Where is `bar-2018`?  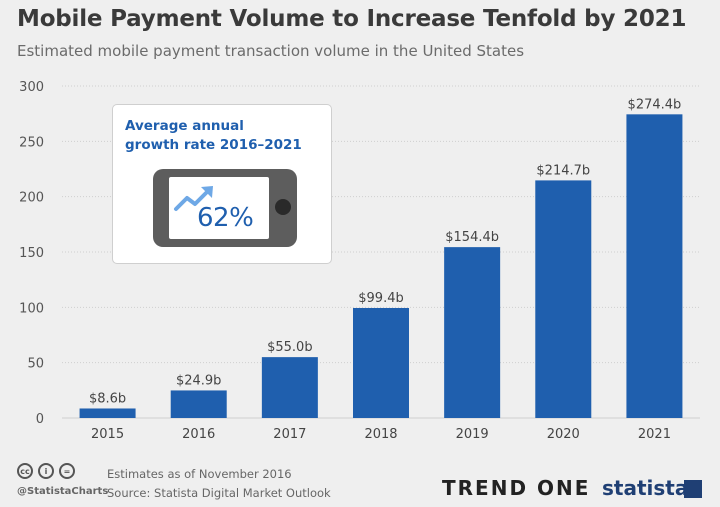 bar-2018 is located at coordinates (381, 362).